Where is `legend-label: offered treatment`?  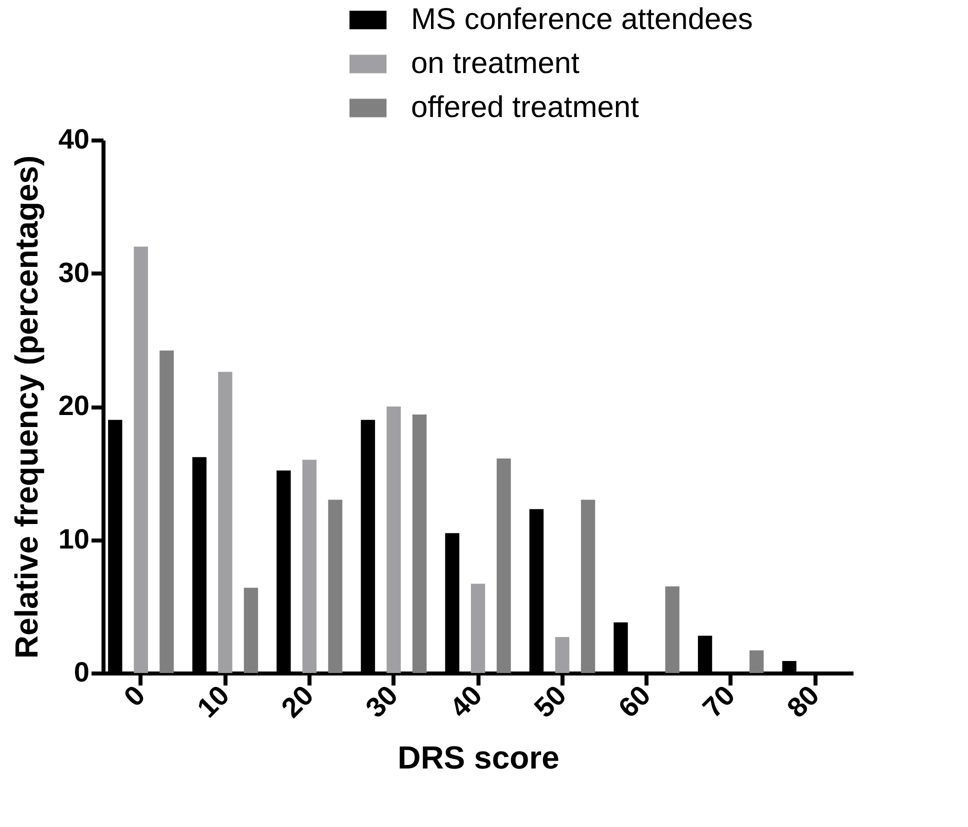 legend-label: offered treatment is located at coordinates (525, 107).